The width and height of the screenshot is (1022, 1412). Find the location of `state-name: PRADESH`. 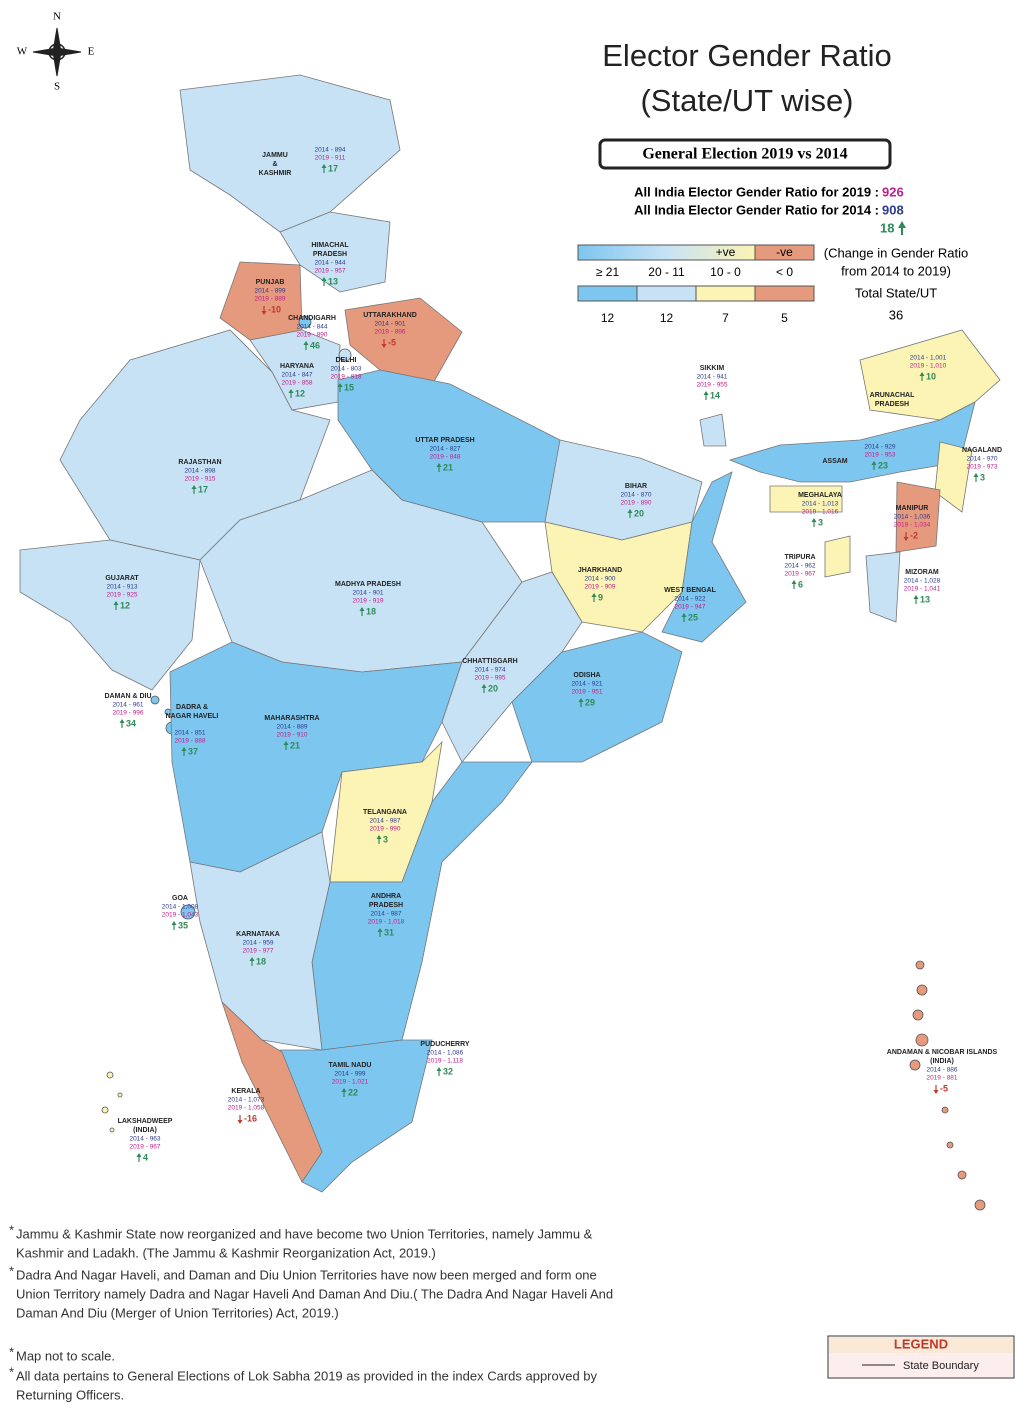

state-name: PRADESH is located at coordinates (892, 404).